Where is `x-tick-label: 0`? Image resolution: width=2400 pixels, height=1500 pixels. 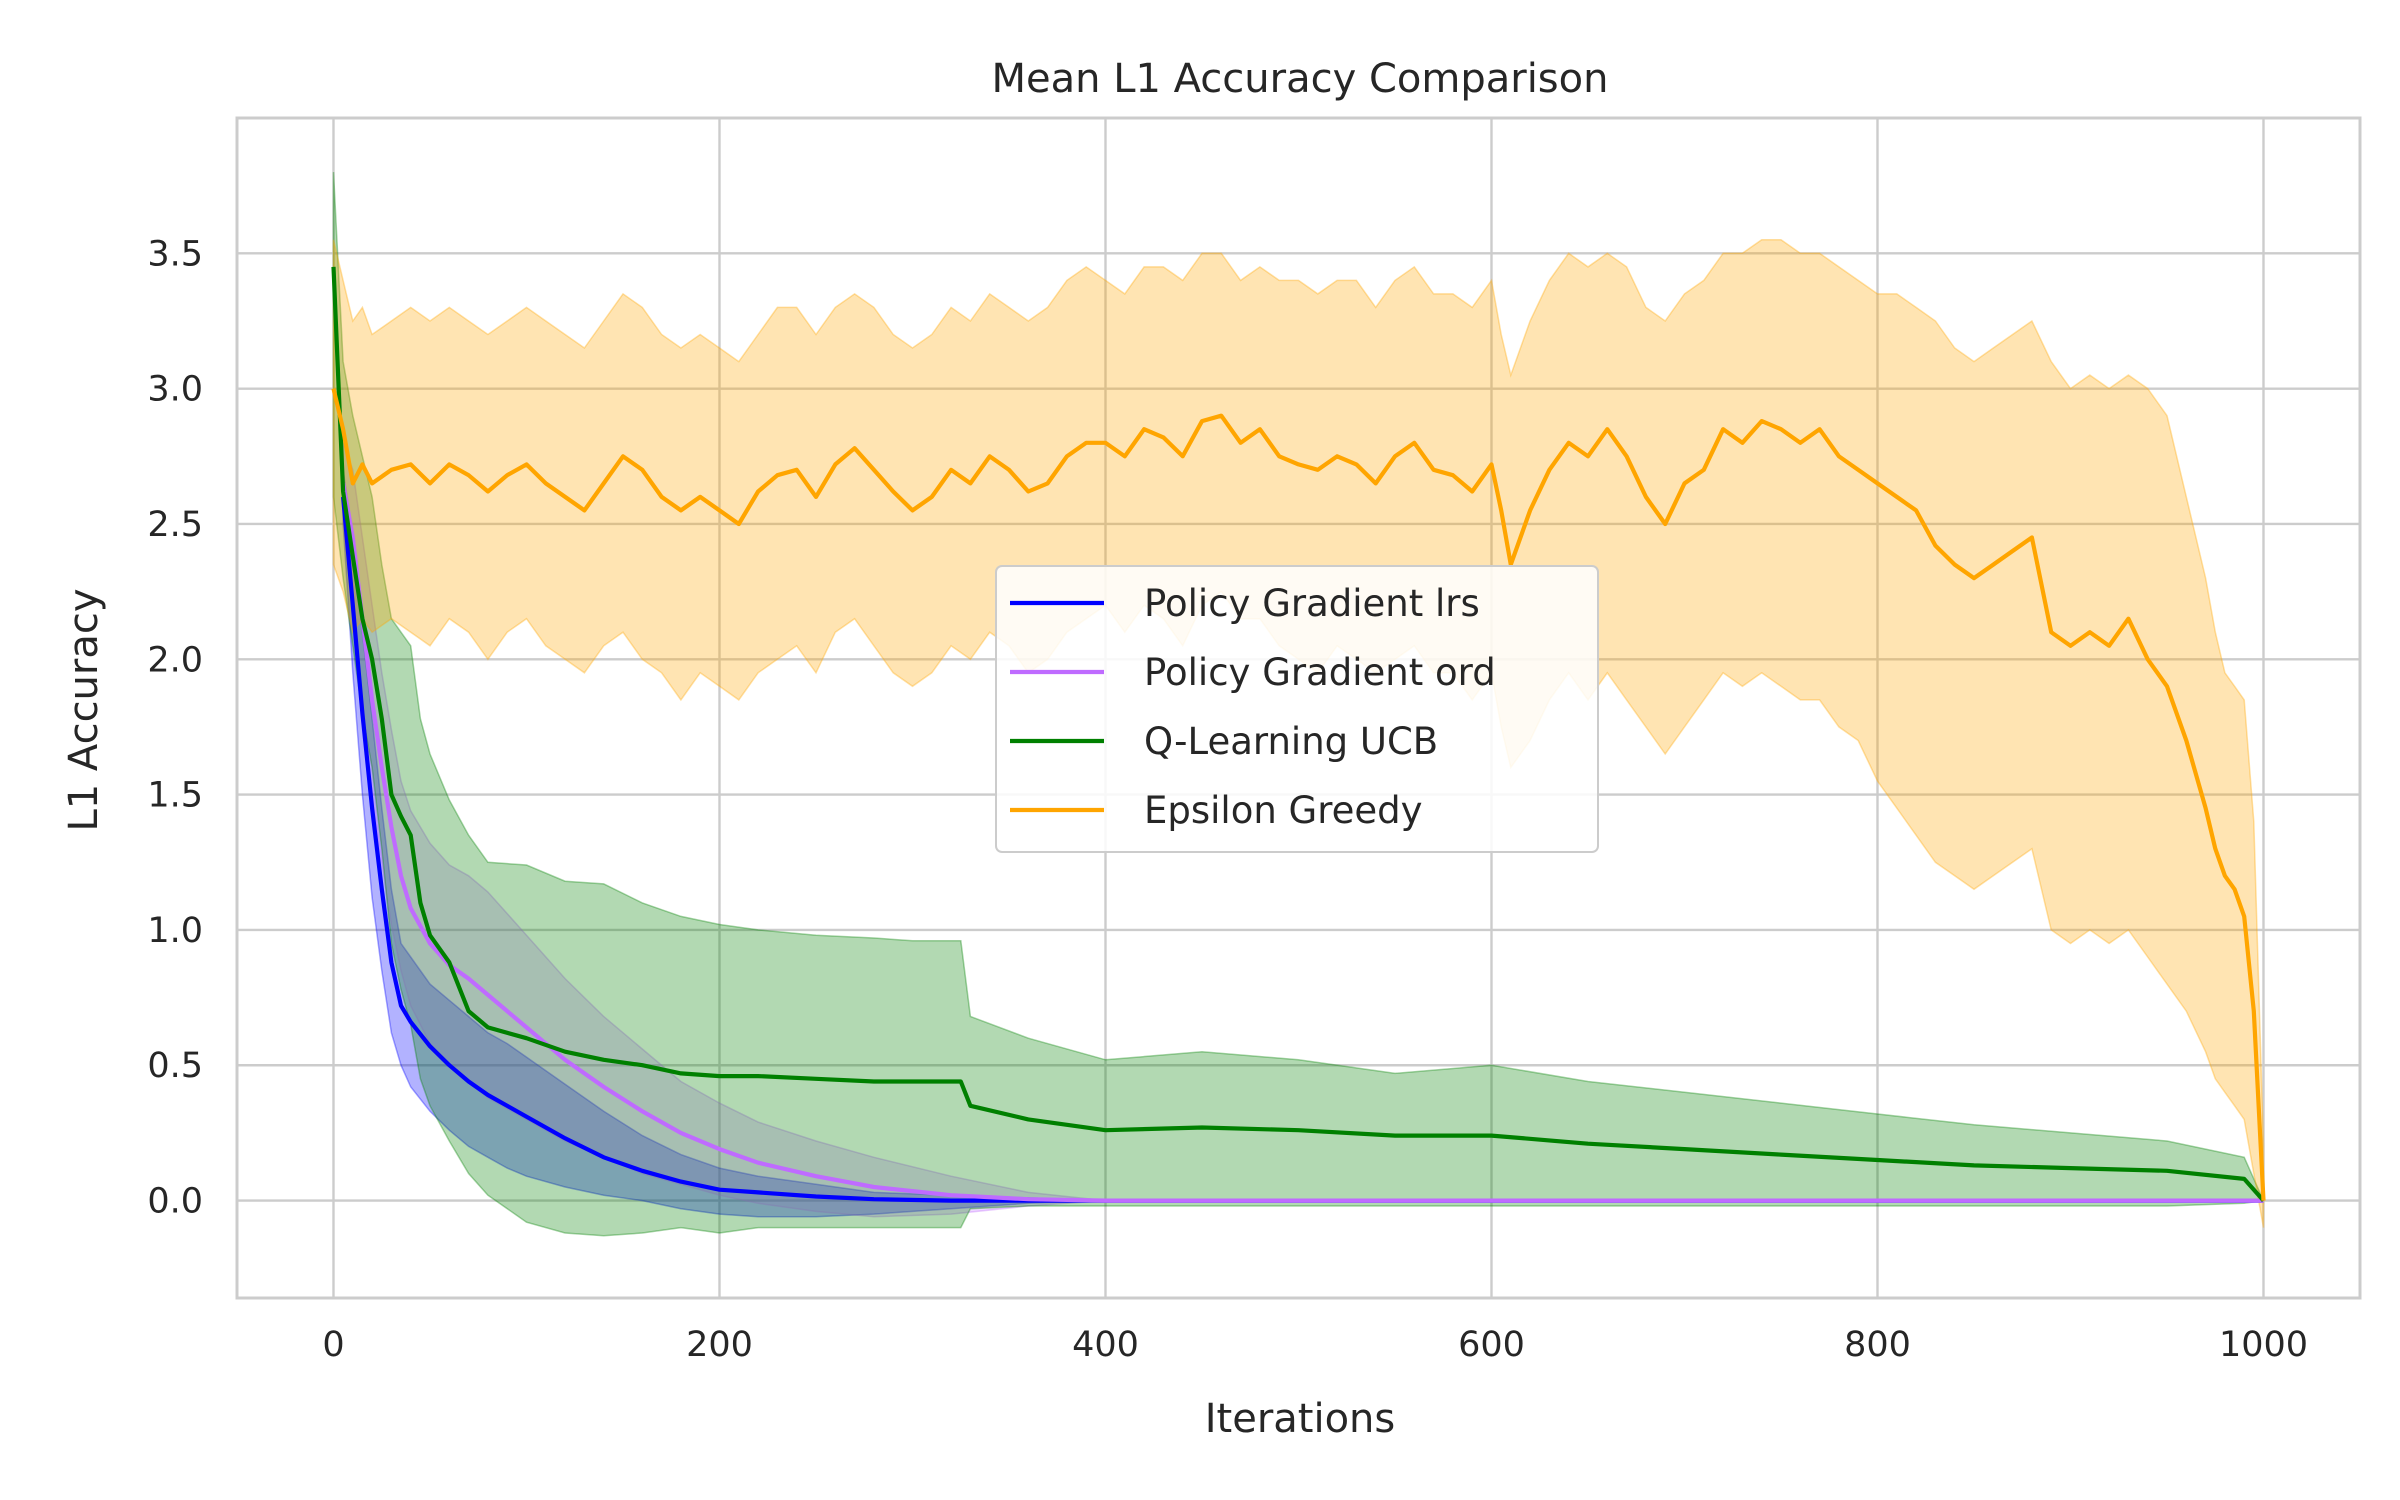
x-tick-label: 0 is located at coordinates (333, 1345).